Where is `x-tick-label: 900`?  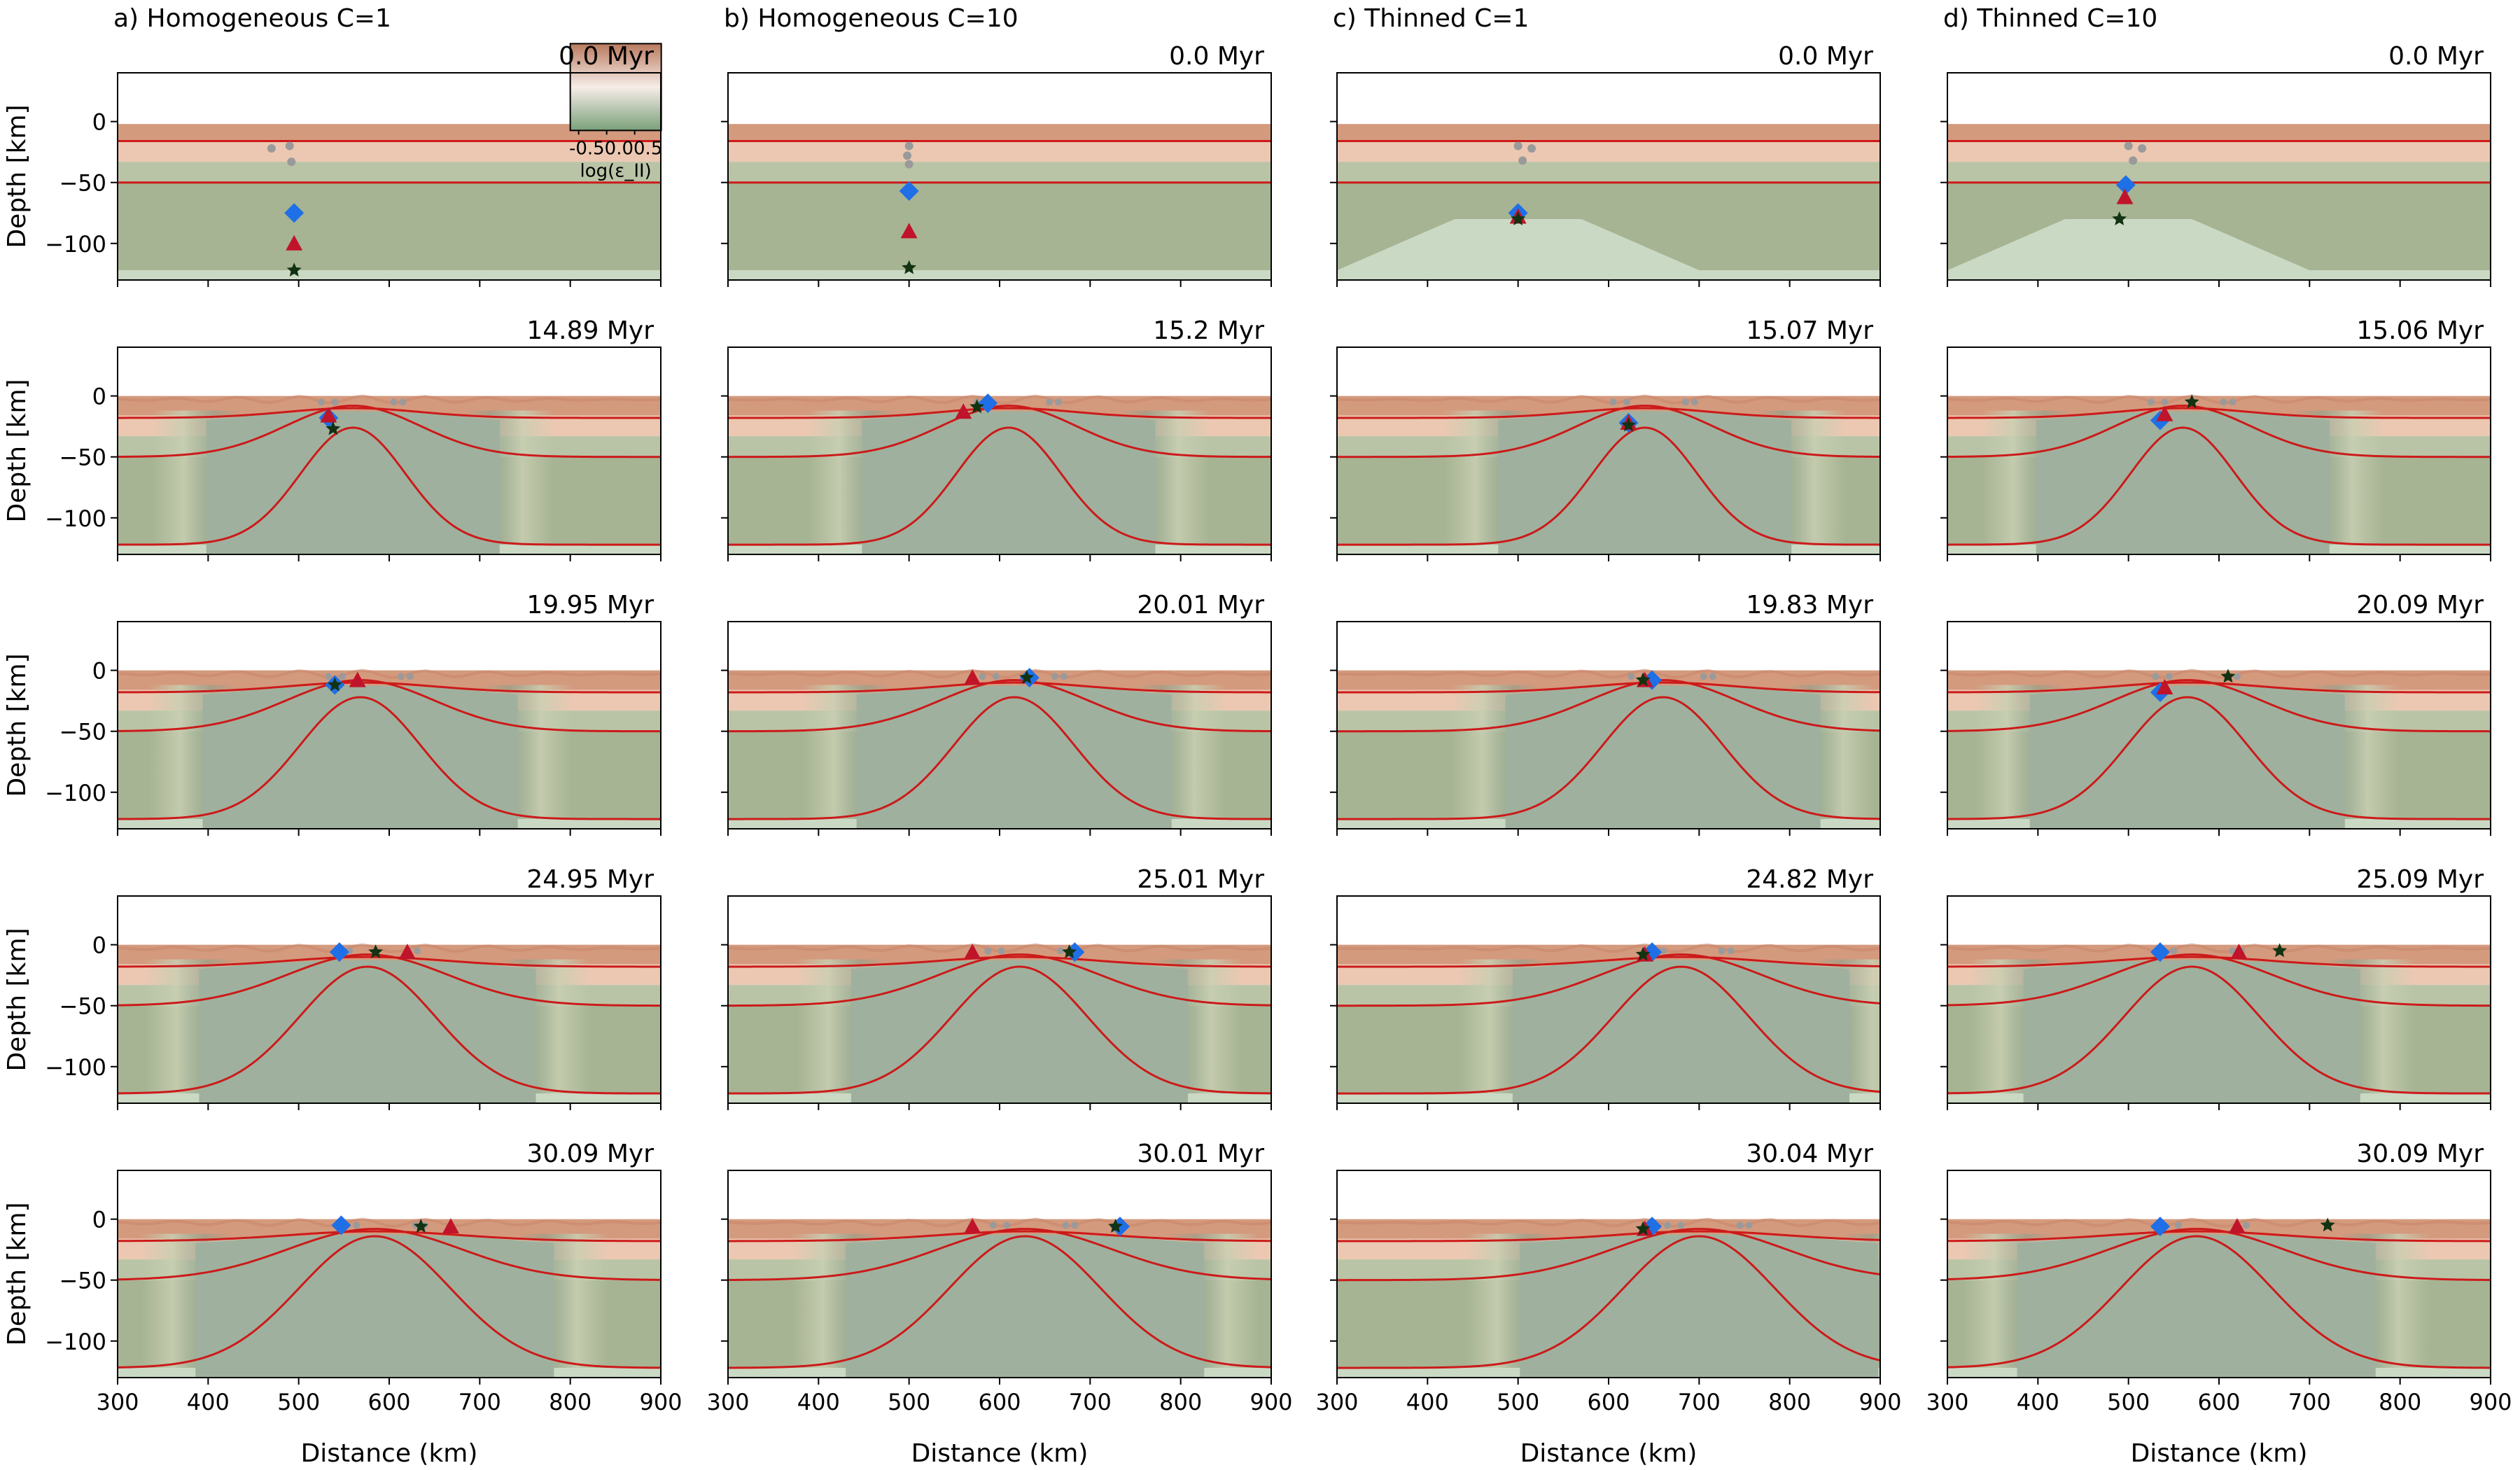 x-tick-label: 900 is located at coordinates (1879, 1402).